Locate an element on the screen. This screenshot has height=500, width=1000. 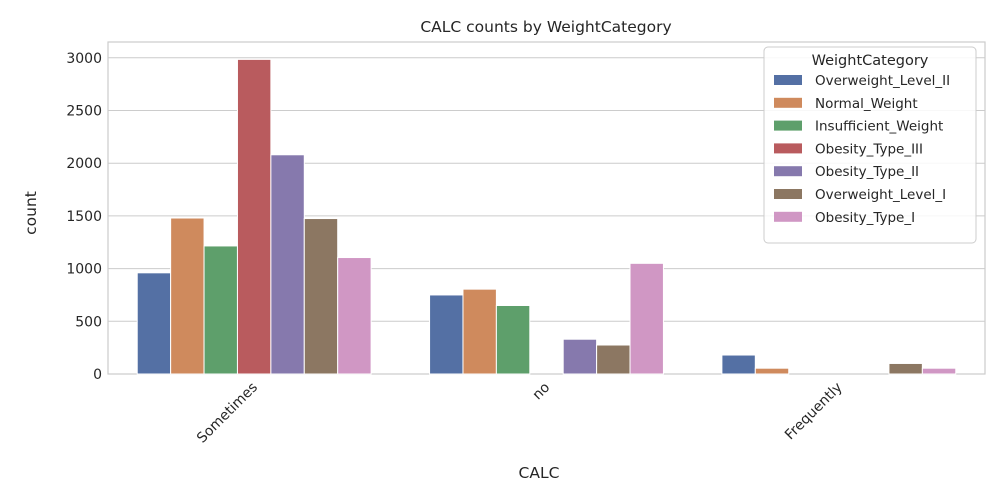
bar-overweight-level-ii-no is located at coordinates (446, 334).